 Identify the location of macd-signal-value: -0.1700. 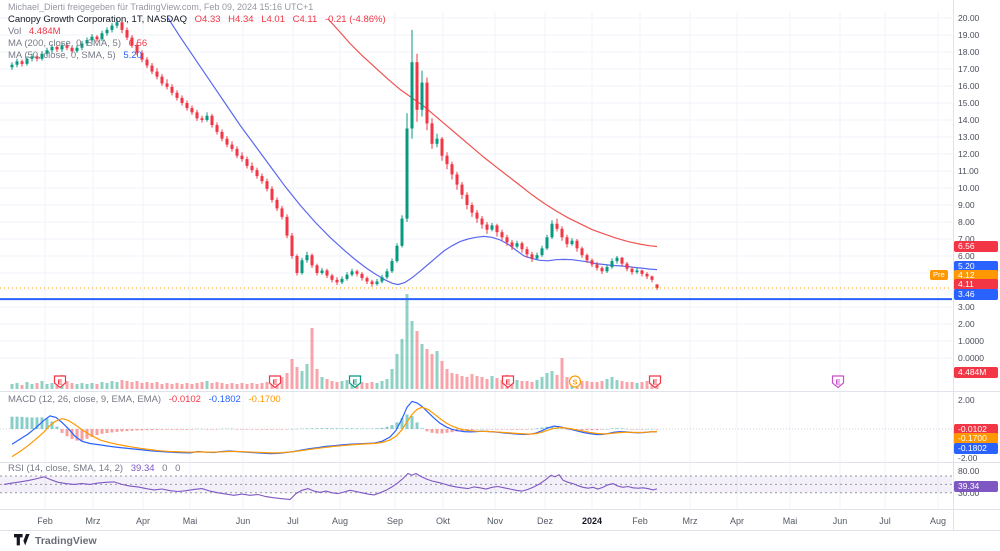
(264, 399).